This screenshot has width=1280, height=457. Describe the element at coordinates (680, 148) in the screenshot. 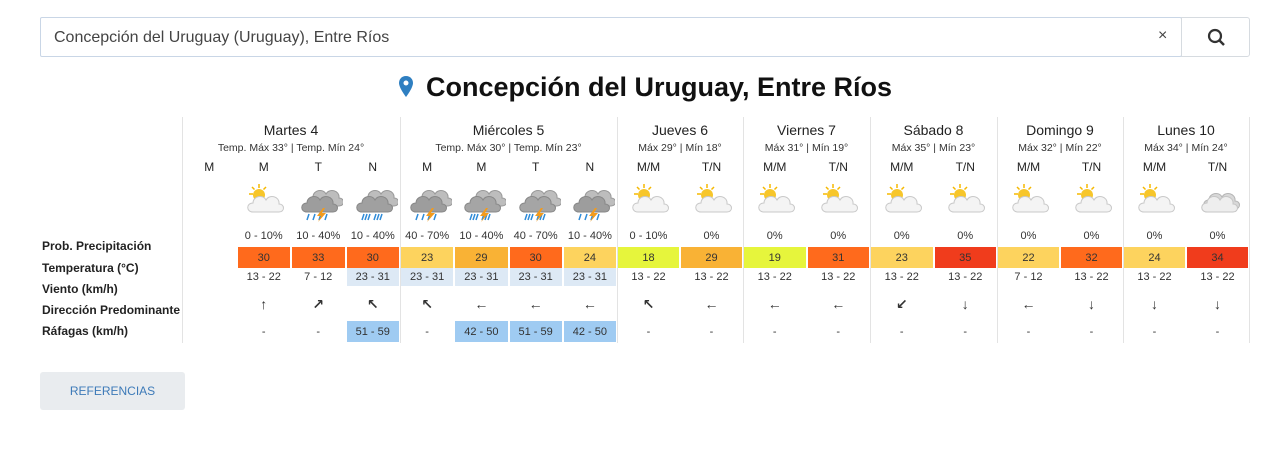

I see `day-summary: Máx 29° | Mín 18°` at that location.